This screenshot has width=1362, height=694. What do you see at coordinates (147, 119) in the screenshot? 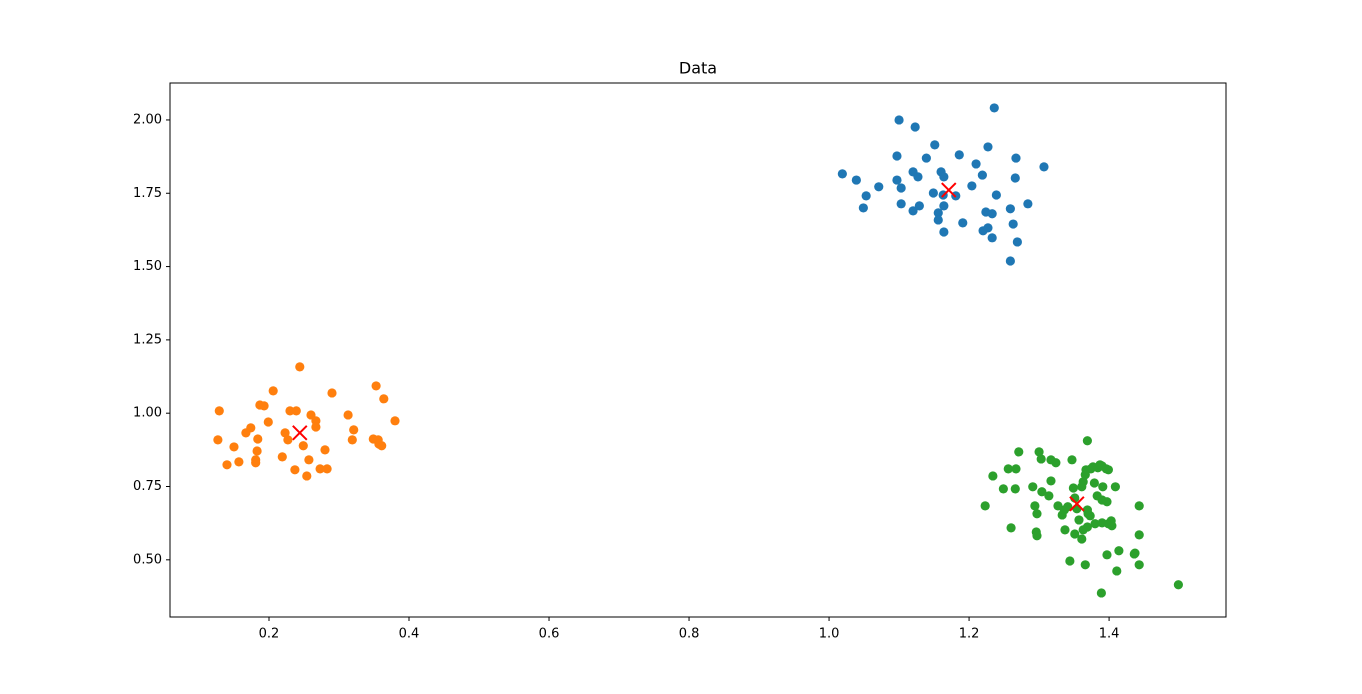
I see `y-tick-label: 2.00` at bounding box center [147, 119].